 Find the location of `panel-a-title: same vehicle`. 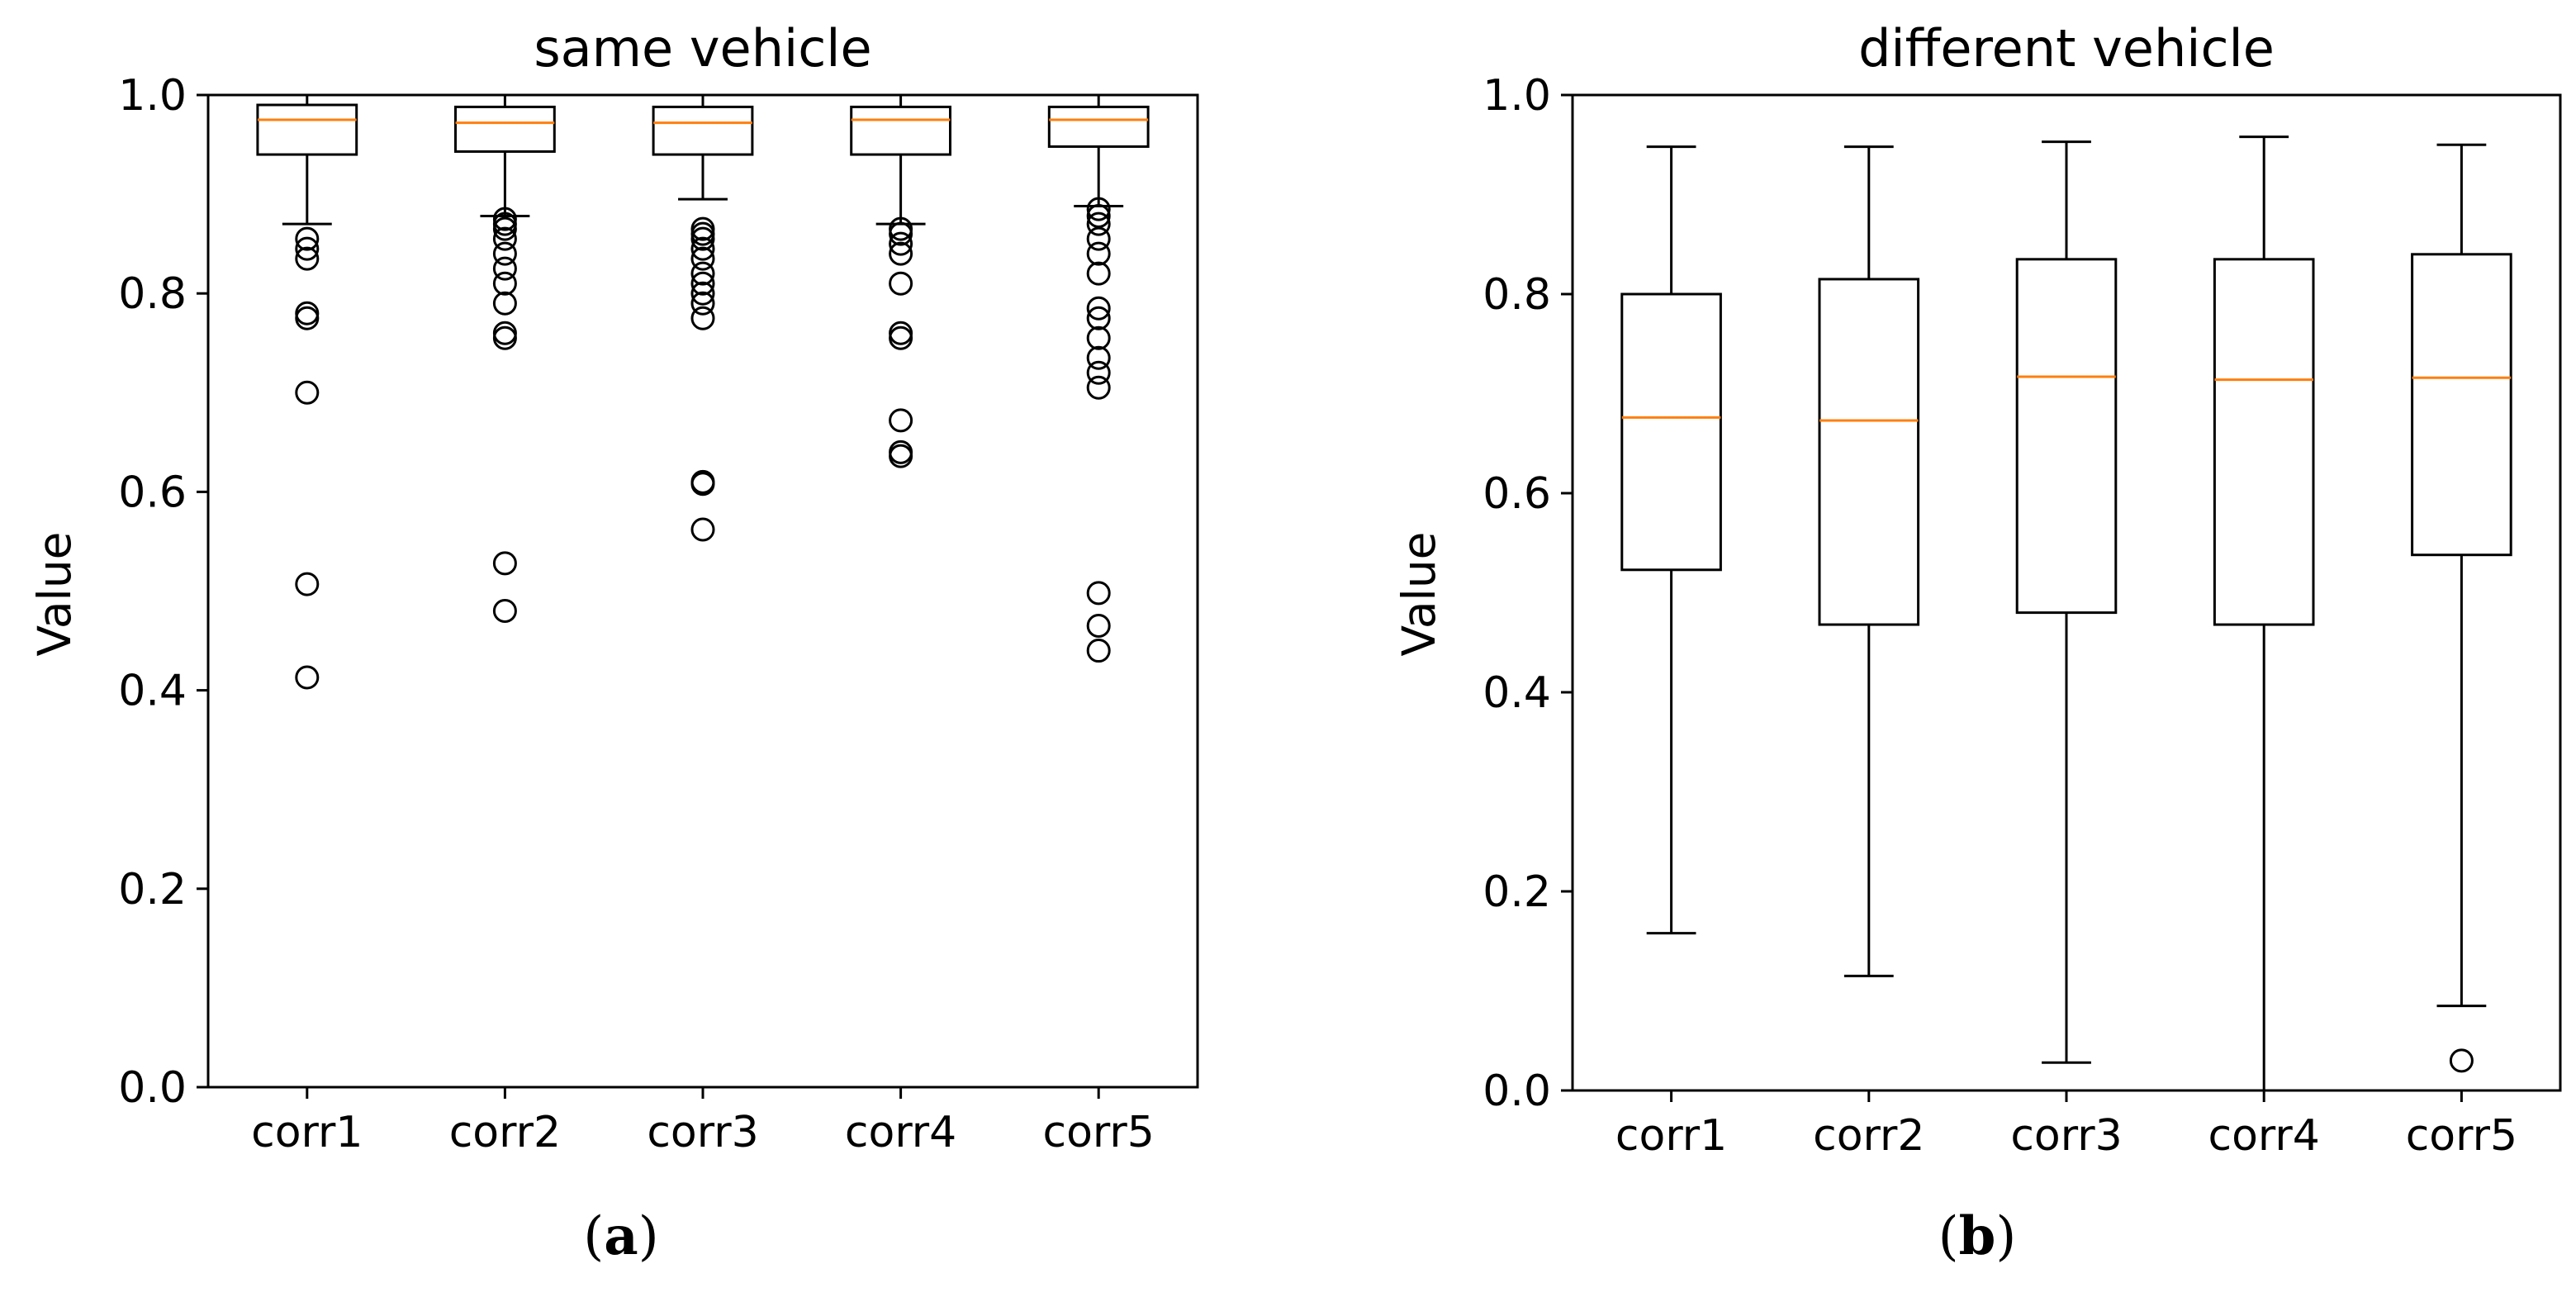

panel-a-title: same vehicle is located at coordinates (702, 48).